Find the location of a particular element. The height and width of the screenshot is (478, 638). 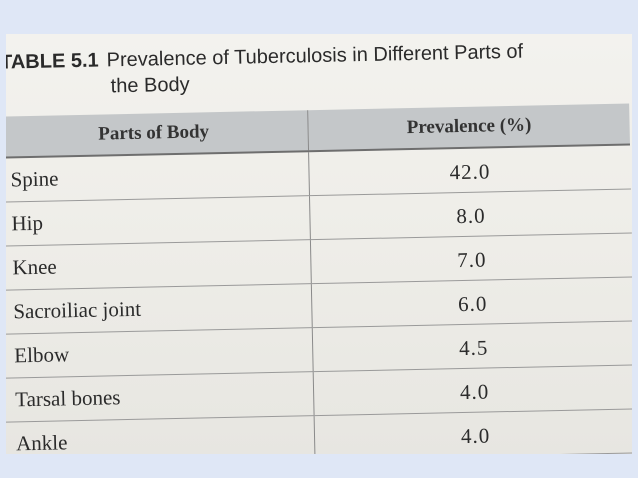

header-prevalence: Prevalence (%) is located at coordinates (468, 127).